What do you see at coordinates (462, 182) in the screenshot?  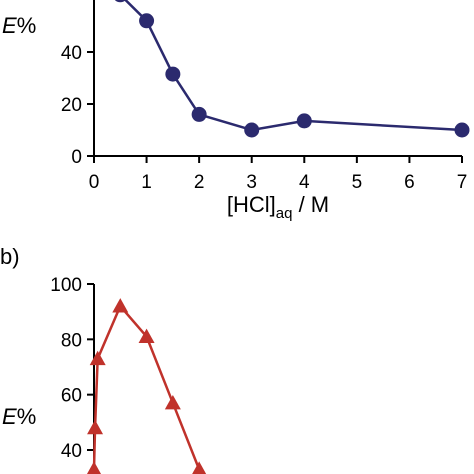 I see `panel-a-x-tick-label: 7` at bounding box center [462, 182].